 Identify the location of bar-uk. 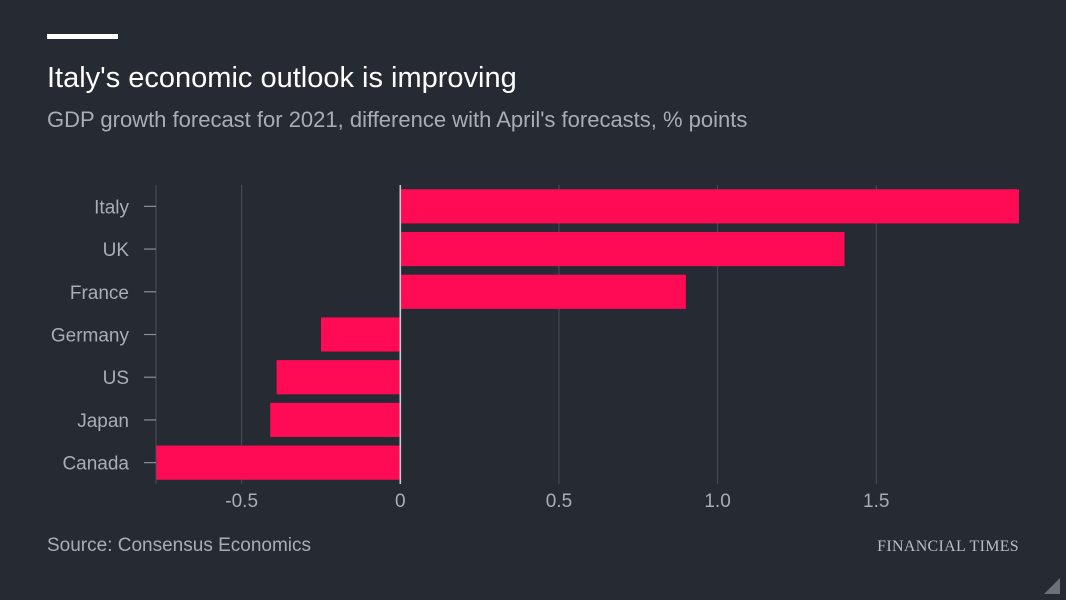
(622, 249).